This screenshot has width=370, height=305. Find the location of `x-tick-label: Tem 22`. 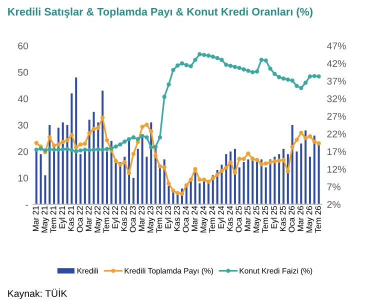

x-tick-label: Tem 22 is located at coordinates (106, 219).